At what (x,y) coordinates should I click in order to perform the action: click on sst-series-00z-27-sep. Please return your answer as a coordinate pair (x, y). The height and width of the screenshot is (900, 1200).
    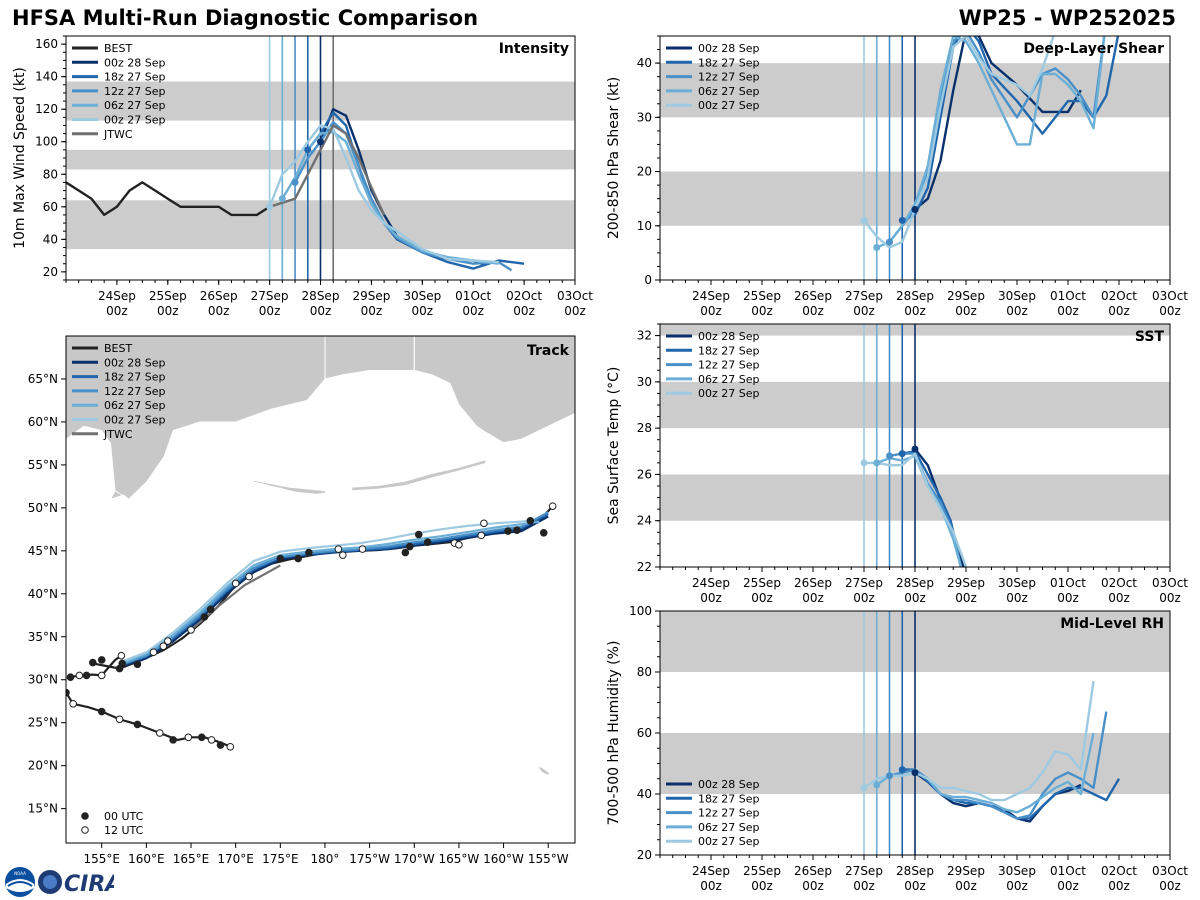
    Looking at the image, I should click on (916, 509).